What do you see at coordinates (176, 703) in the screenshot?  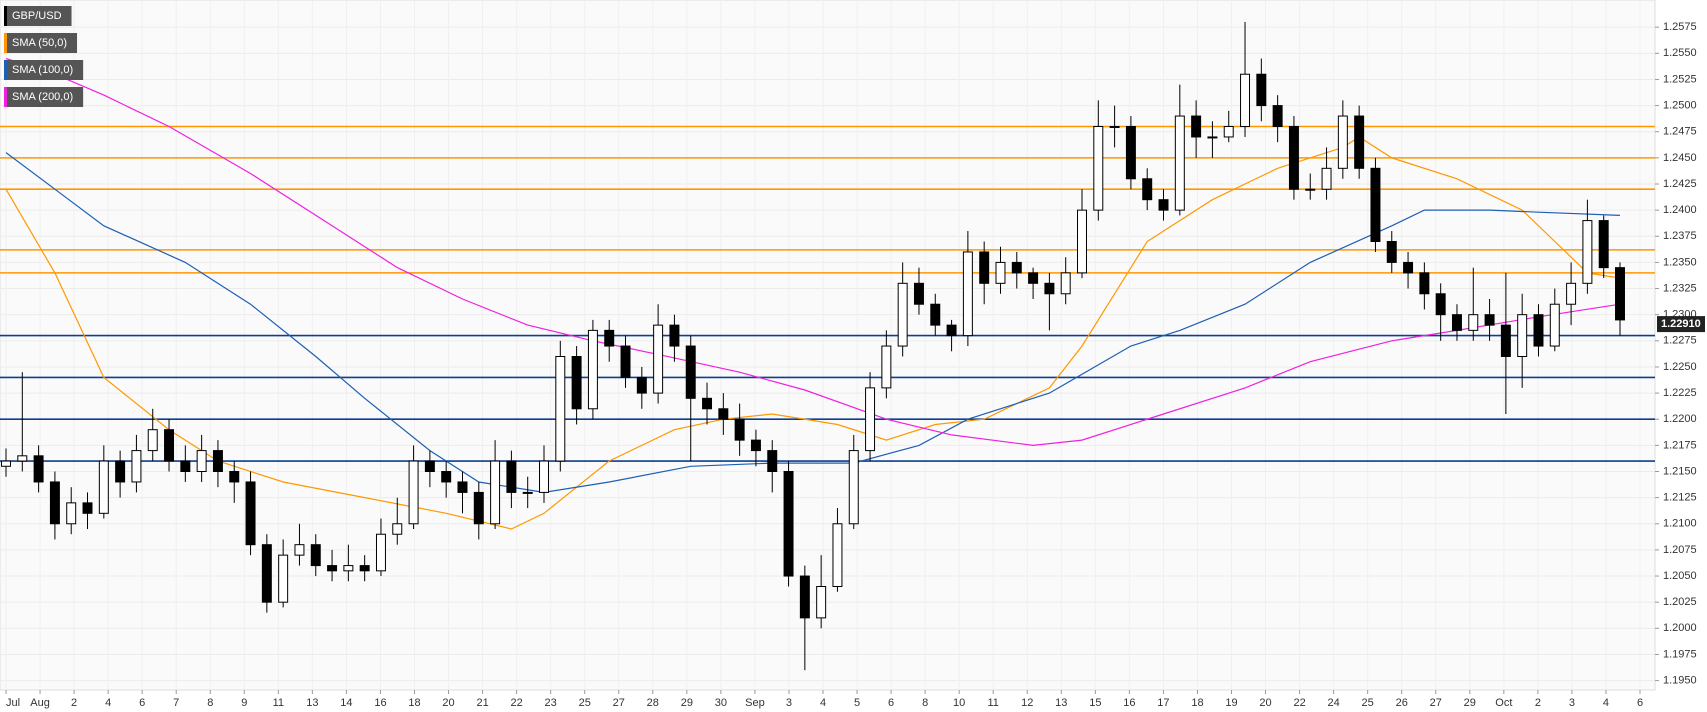 I see `x-tick-label: 7` at bounding box center [176, 703].